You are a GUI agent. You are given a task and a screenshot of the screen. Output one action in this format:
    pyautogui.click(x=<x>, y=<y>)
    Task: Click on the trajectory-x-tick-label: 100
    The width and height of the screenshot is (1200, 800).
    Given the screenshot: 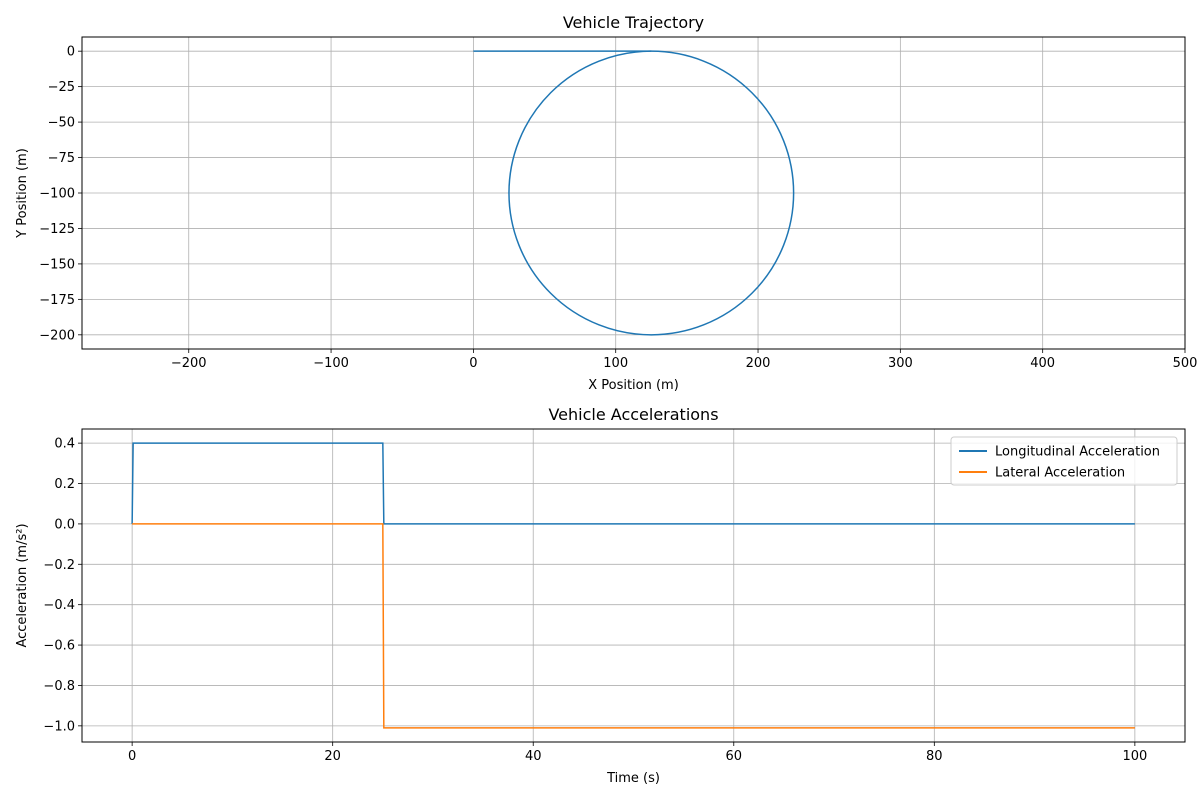 What is the action you would take?
    pyautogui.click(x=615, y=363)
    